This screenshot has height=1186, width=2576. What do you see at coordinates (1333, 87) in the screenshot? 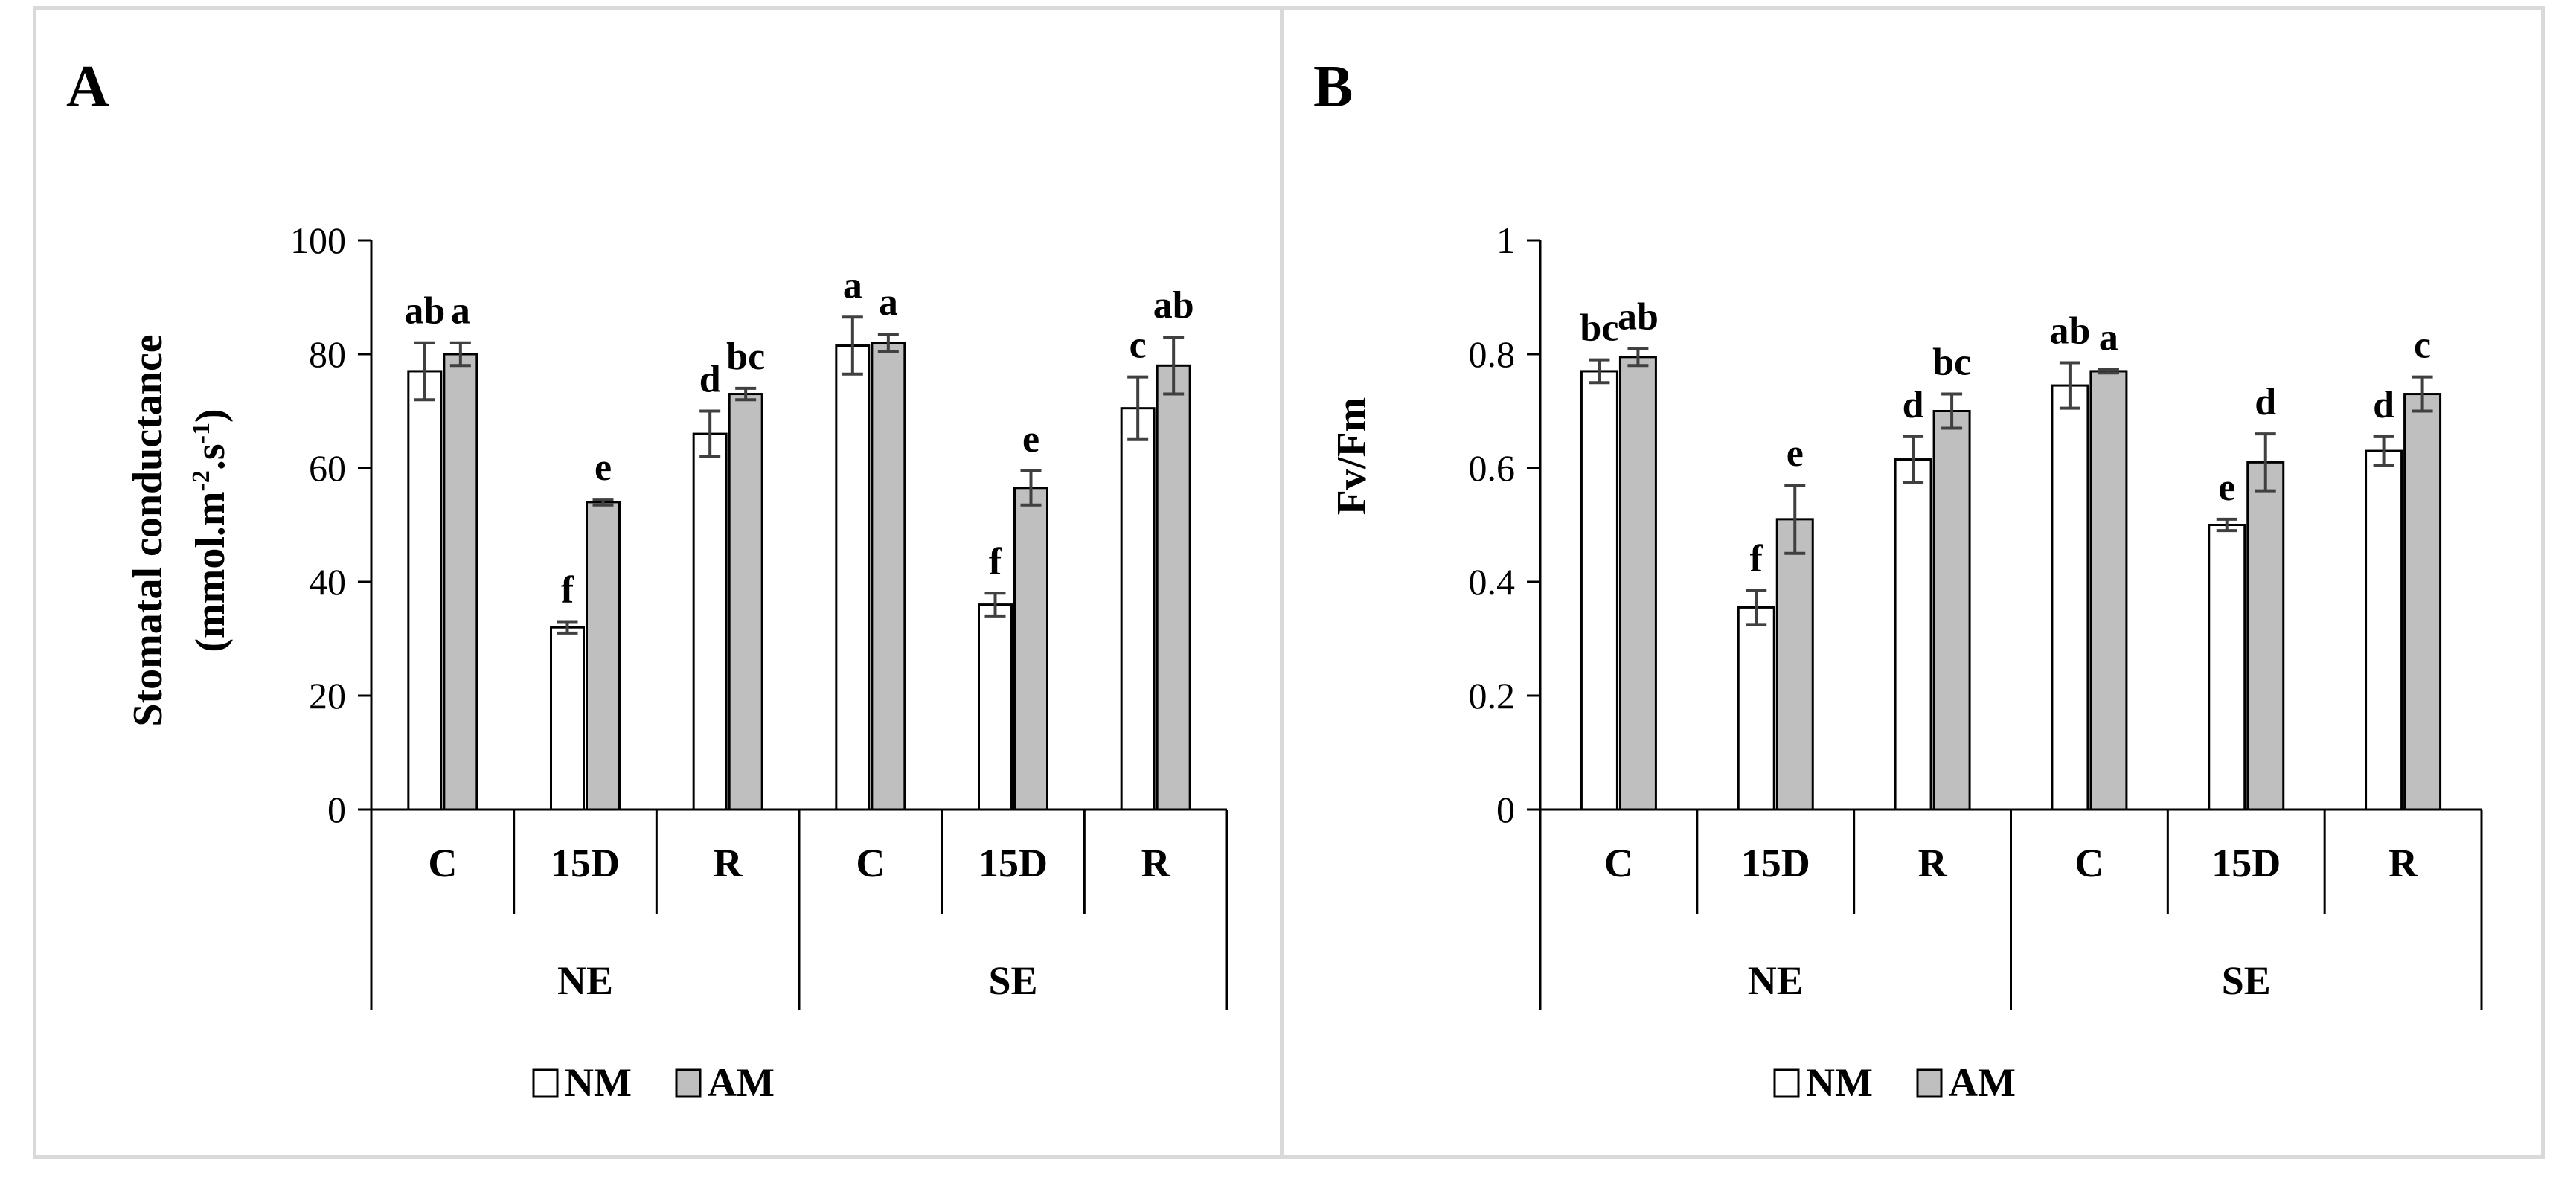
I see `panel-label-b: B` at bounding box center [1333, 87].